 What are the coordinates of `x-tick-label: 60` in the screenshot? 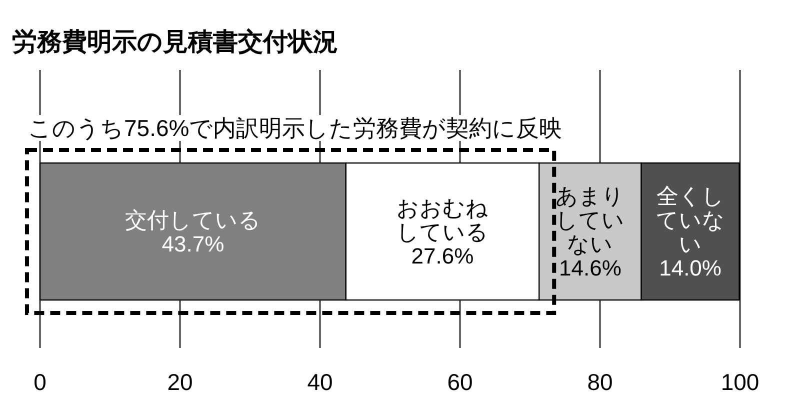 It's located at (460, 382).